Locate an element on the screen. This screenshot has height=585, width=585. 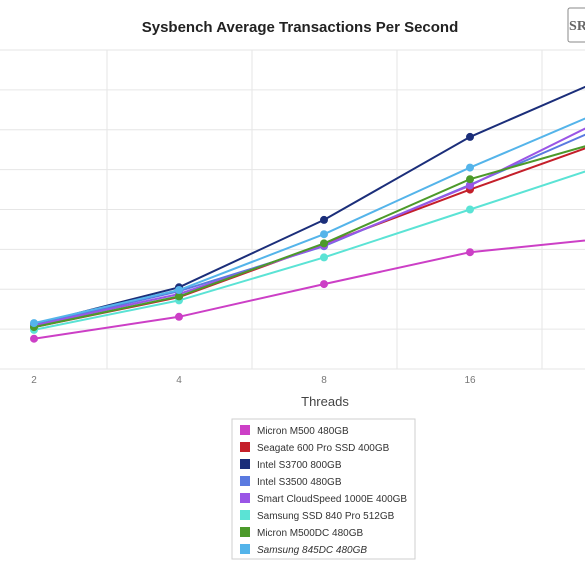
legend-label: Samsung SSD 840 Pro 512GB is located at coordinates (326, 516).